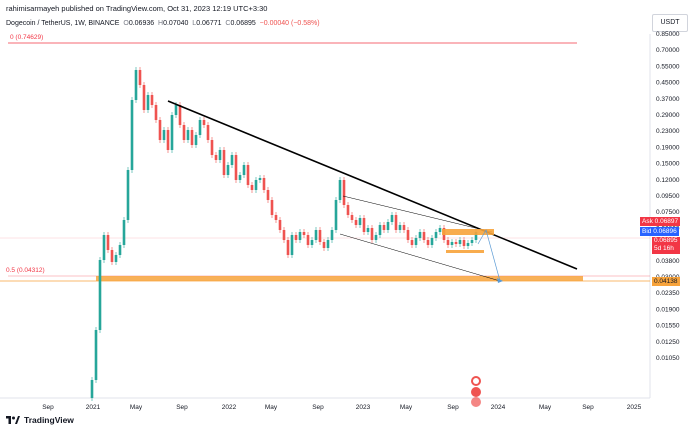 Image resolution: width=690 pixels, height=430 pixels. What do you see at coordinates (670, 23) in the screenshot?
I see `currency-button: USDT` at bounding box center [670, 23].